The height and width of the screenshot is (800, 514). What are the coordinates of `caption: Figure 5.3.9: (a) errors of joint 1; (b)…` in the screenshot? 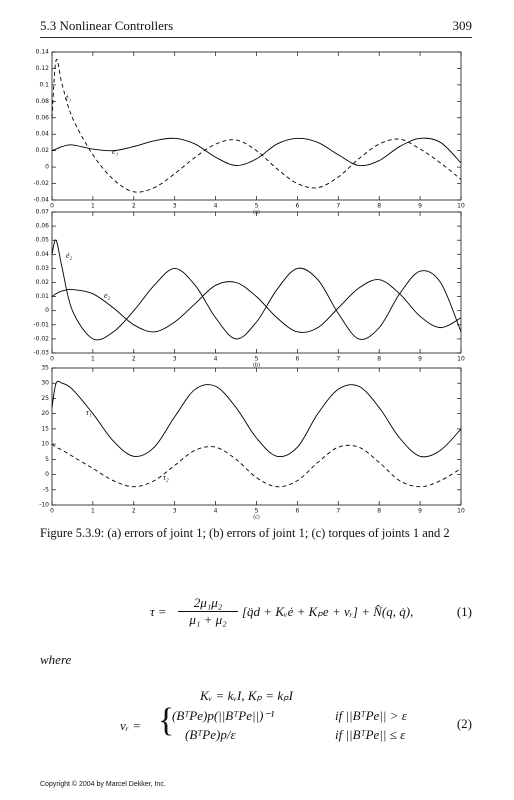 It's located at (245, 533).